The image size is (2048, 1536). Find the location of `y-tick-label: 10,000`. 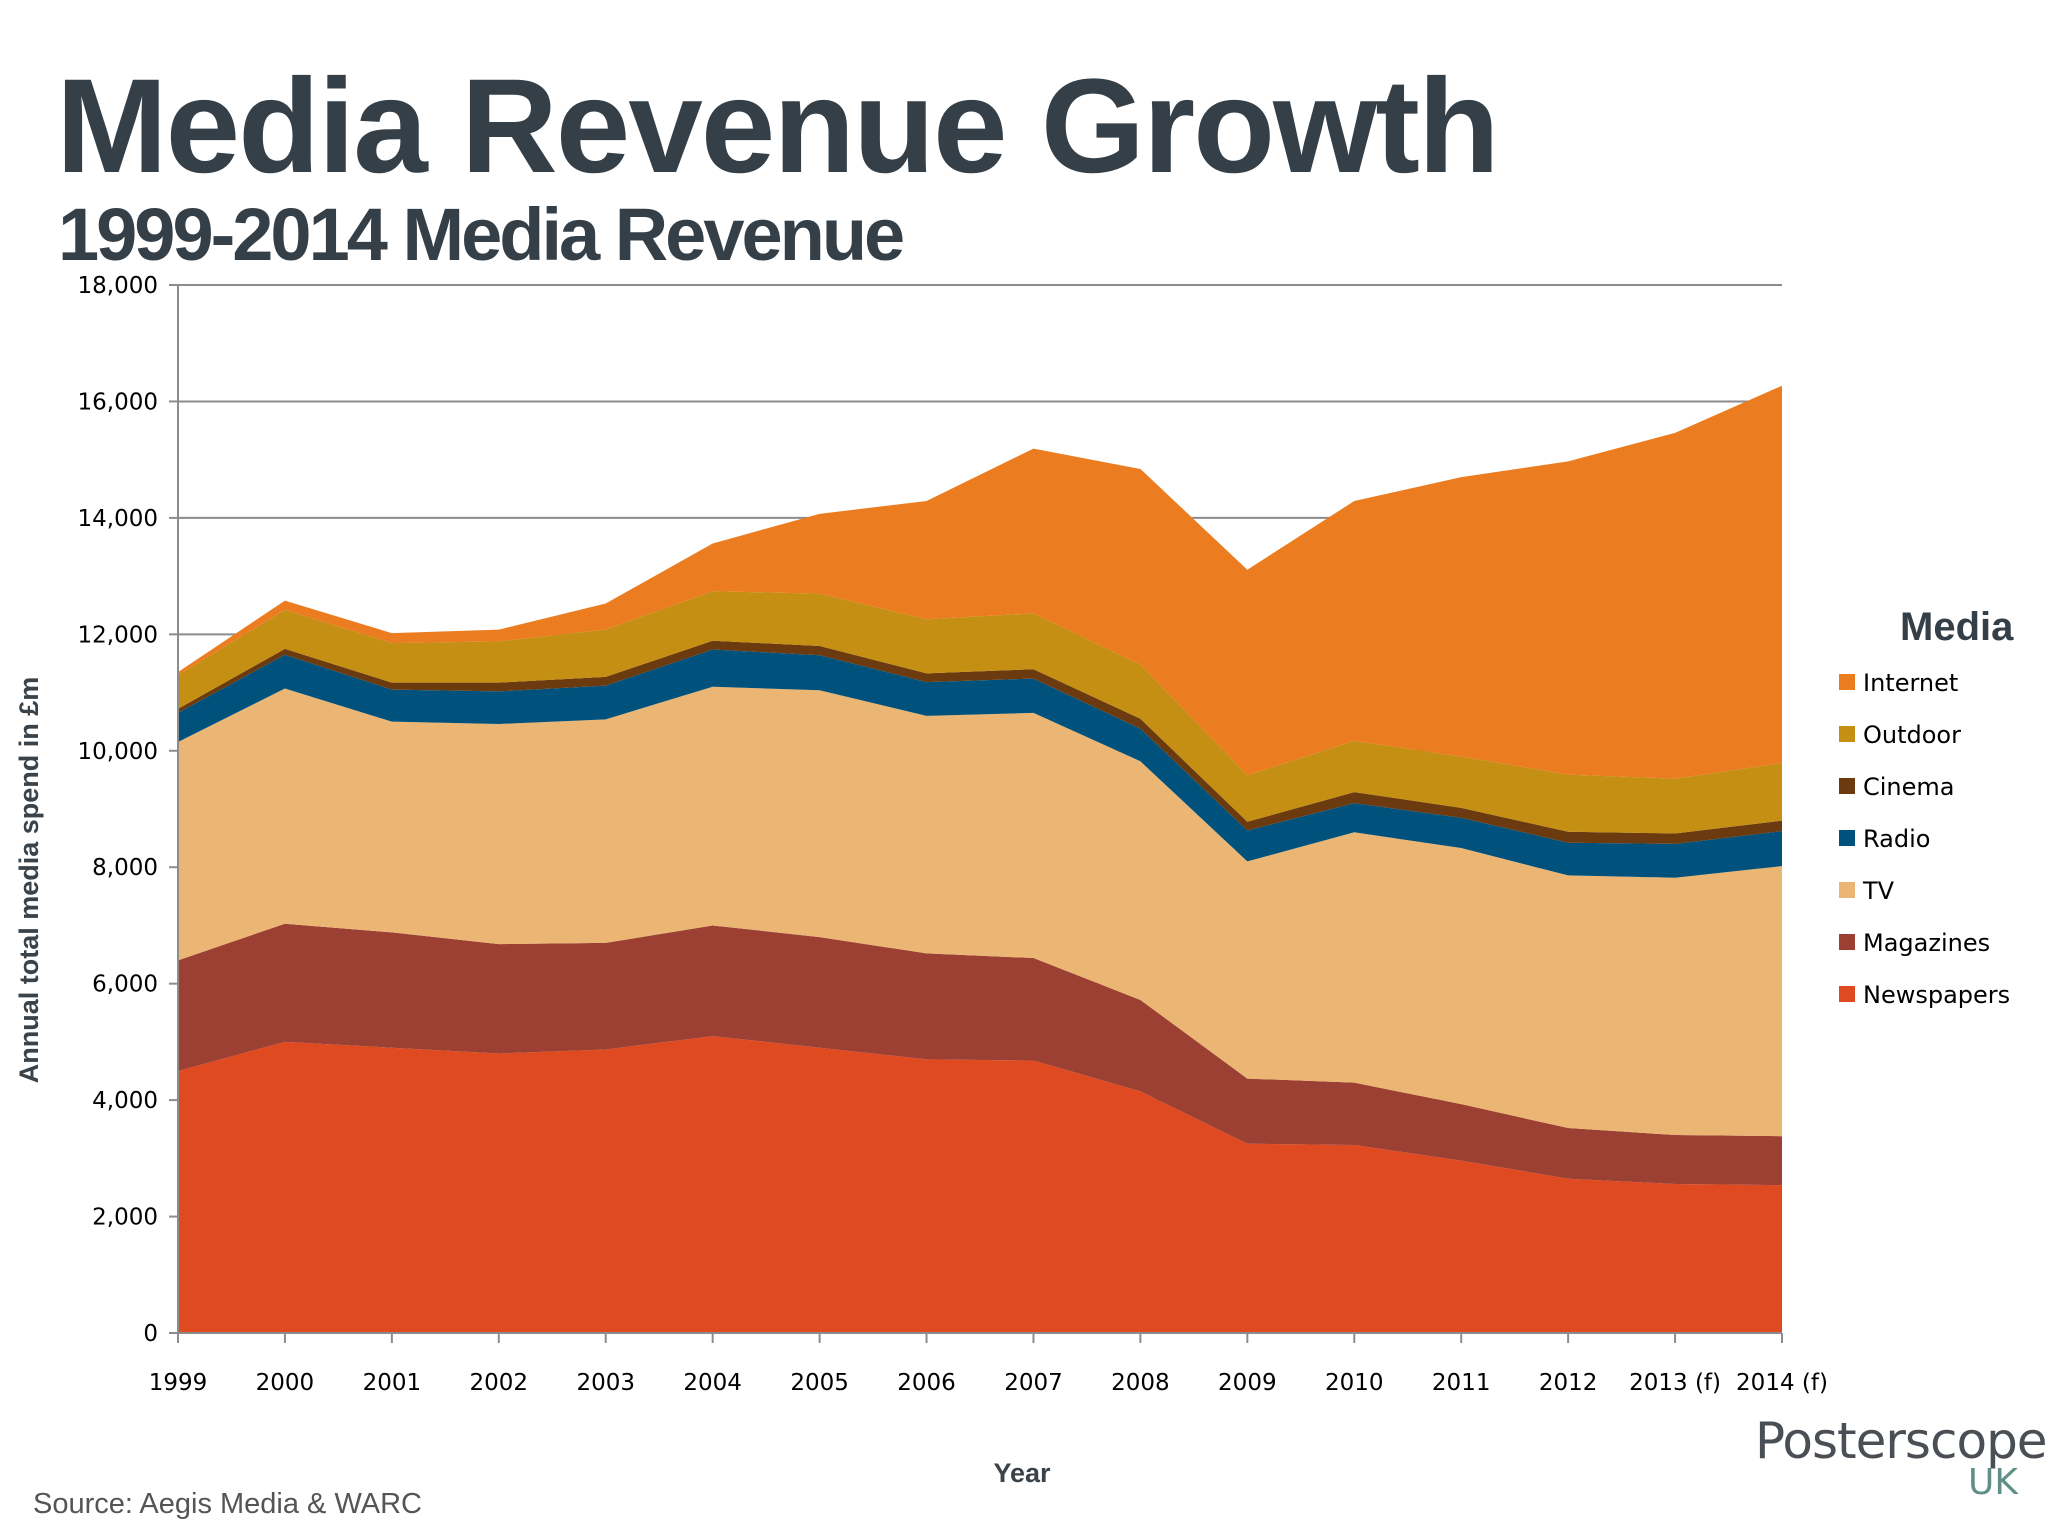

y-tick-label: 10,000 is located at coordinates (118, 752).